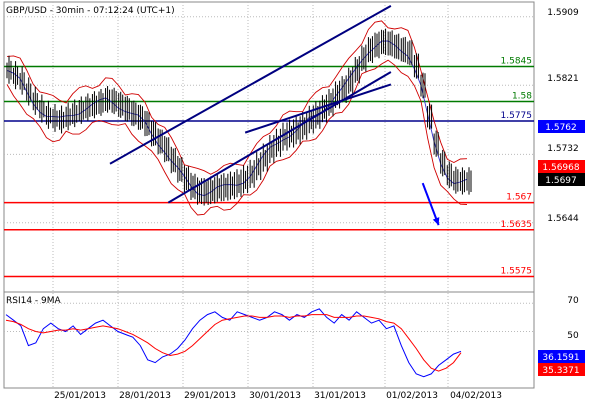 This screenshot has width=590, height=400. I want to click on price-badge-blue-text: 1.5762, so click(561, 128).